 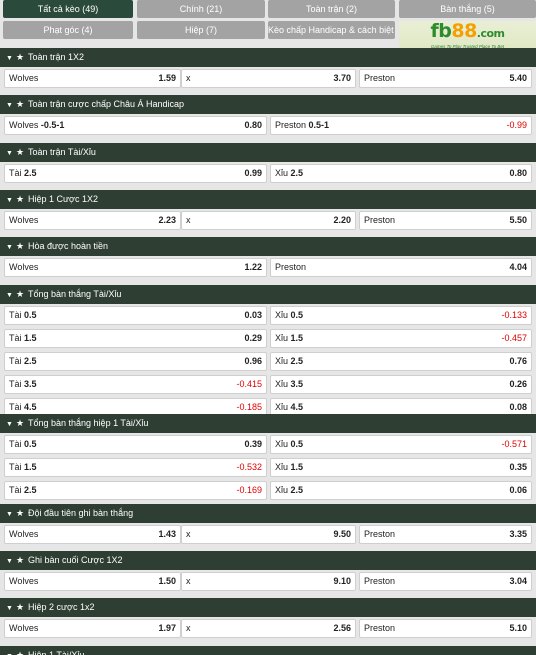 What do you see at coordinates (68, 246) in the screenshot?
I see `section-title: Hòa được hoàn tiền` at bounding box center [68, 246].